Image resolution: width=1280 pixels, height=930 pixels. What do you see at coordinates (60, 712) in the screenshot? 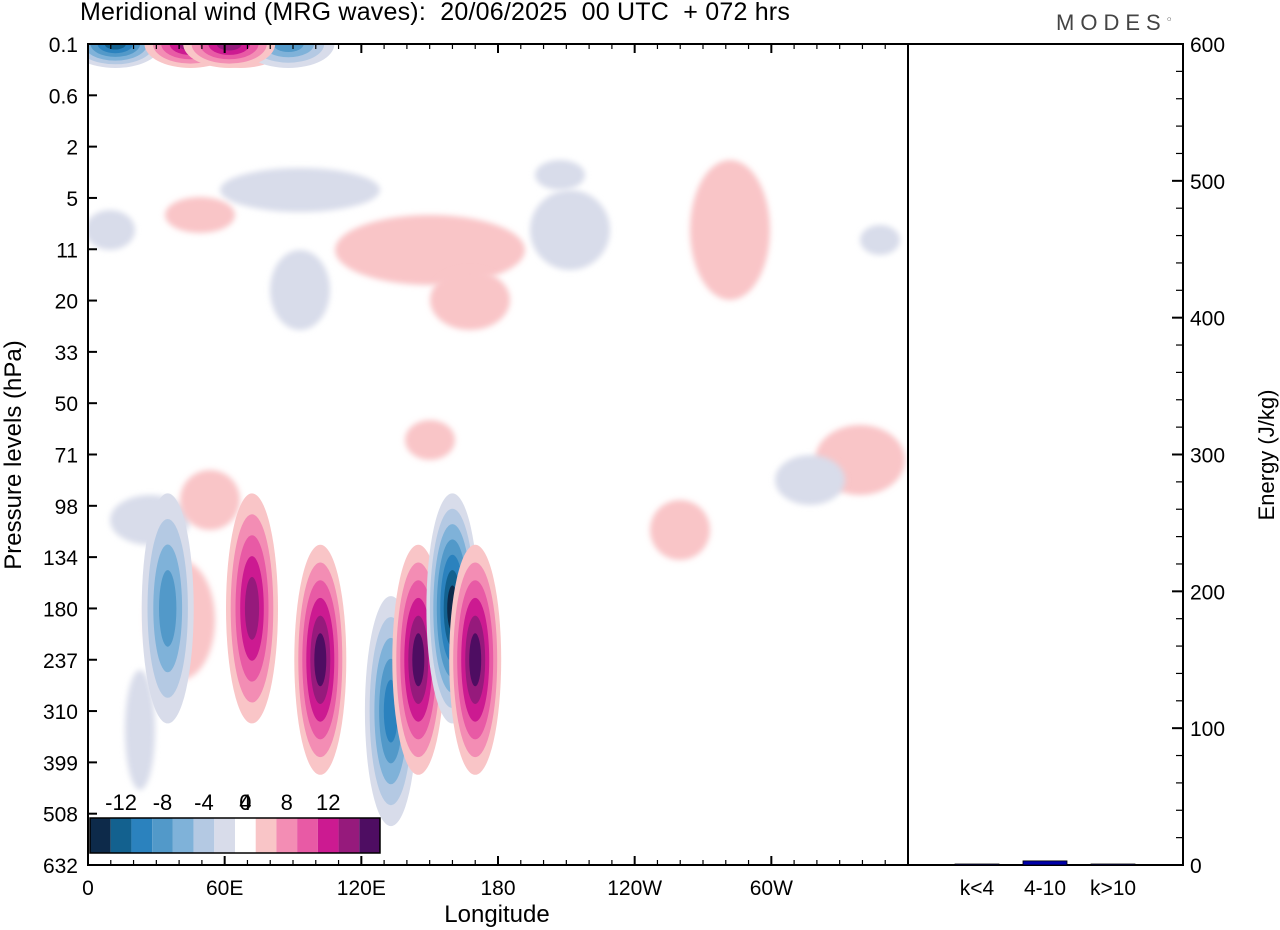
I see `y-tick-label: 310` at bounding box center [60, 712].